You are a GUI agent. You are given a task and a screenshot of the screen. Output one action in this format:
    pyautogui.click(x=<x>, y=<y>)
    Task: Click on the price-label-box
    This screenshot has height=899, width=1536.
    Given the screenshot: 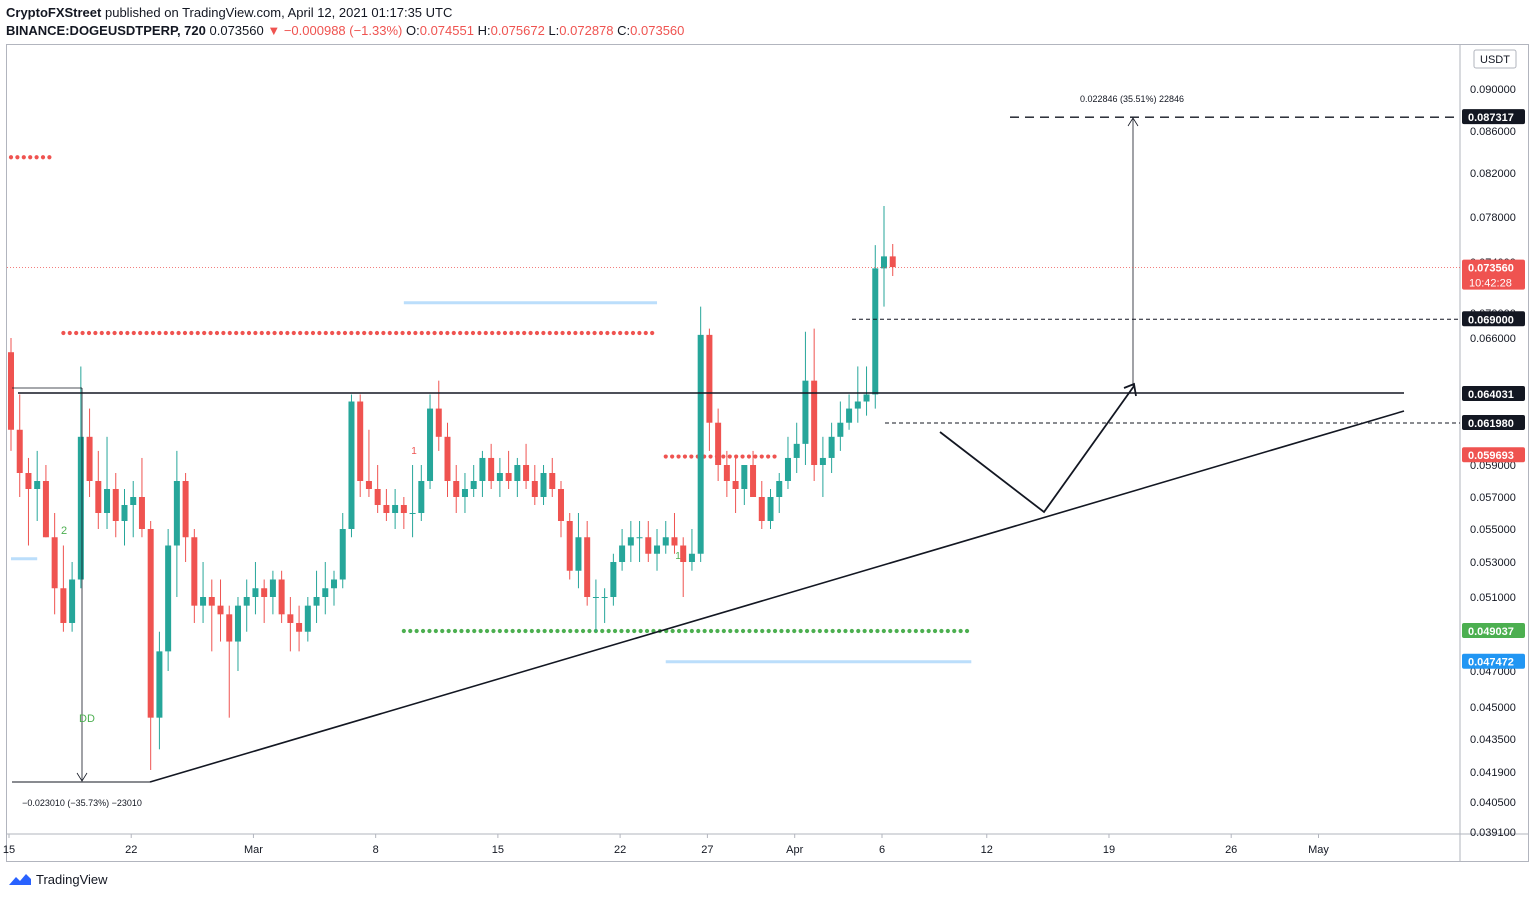 What is the action you would take?
    pyautogui.click(x=1493, y=661)
    